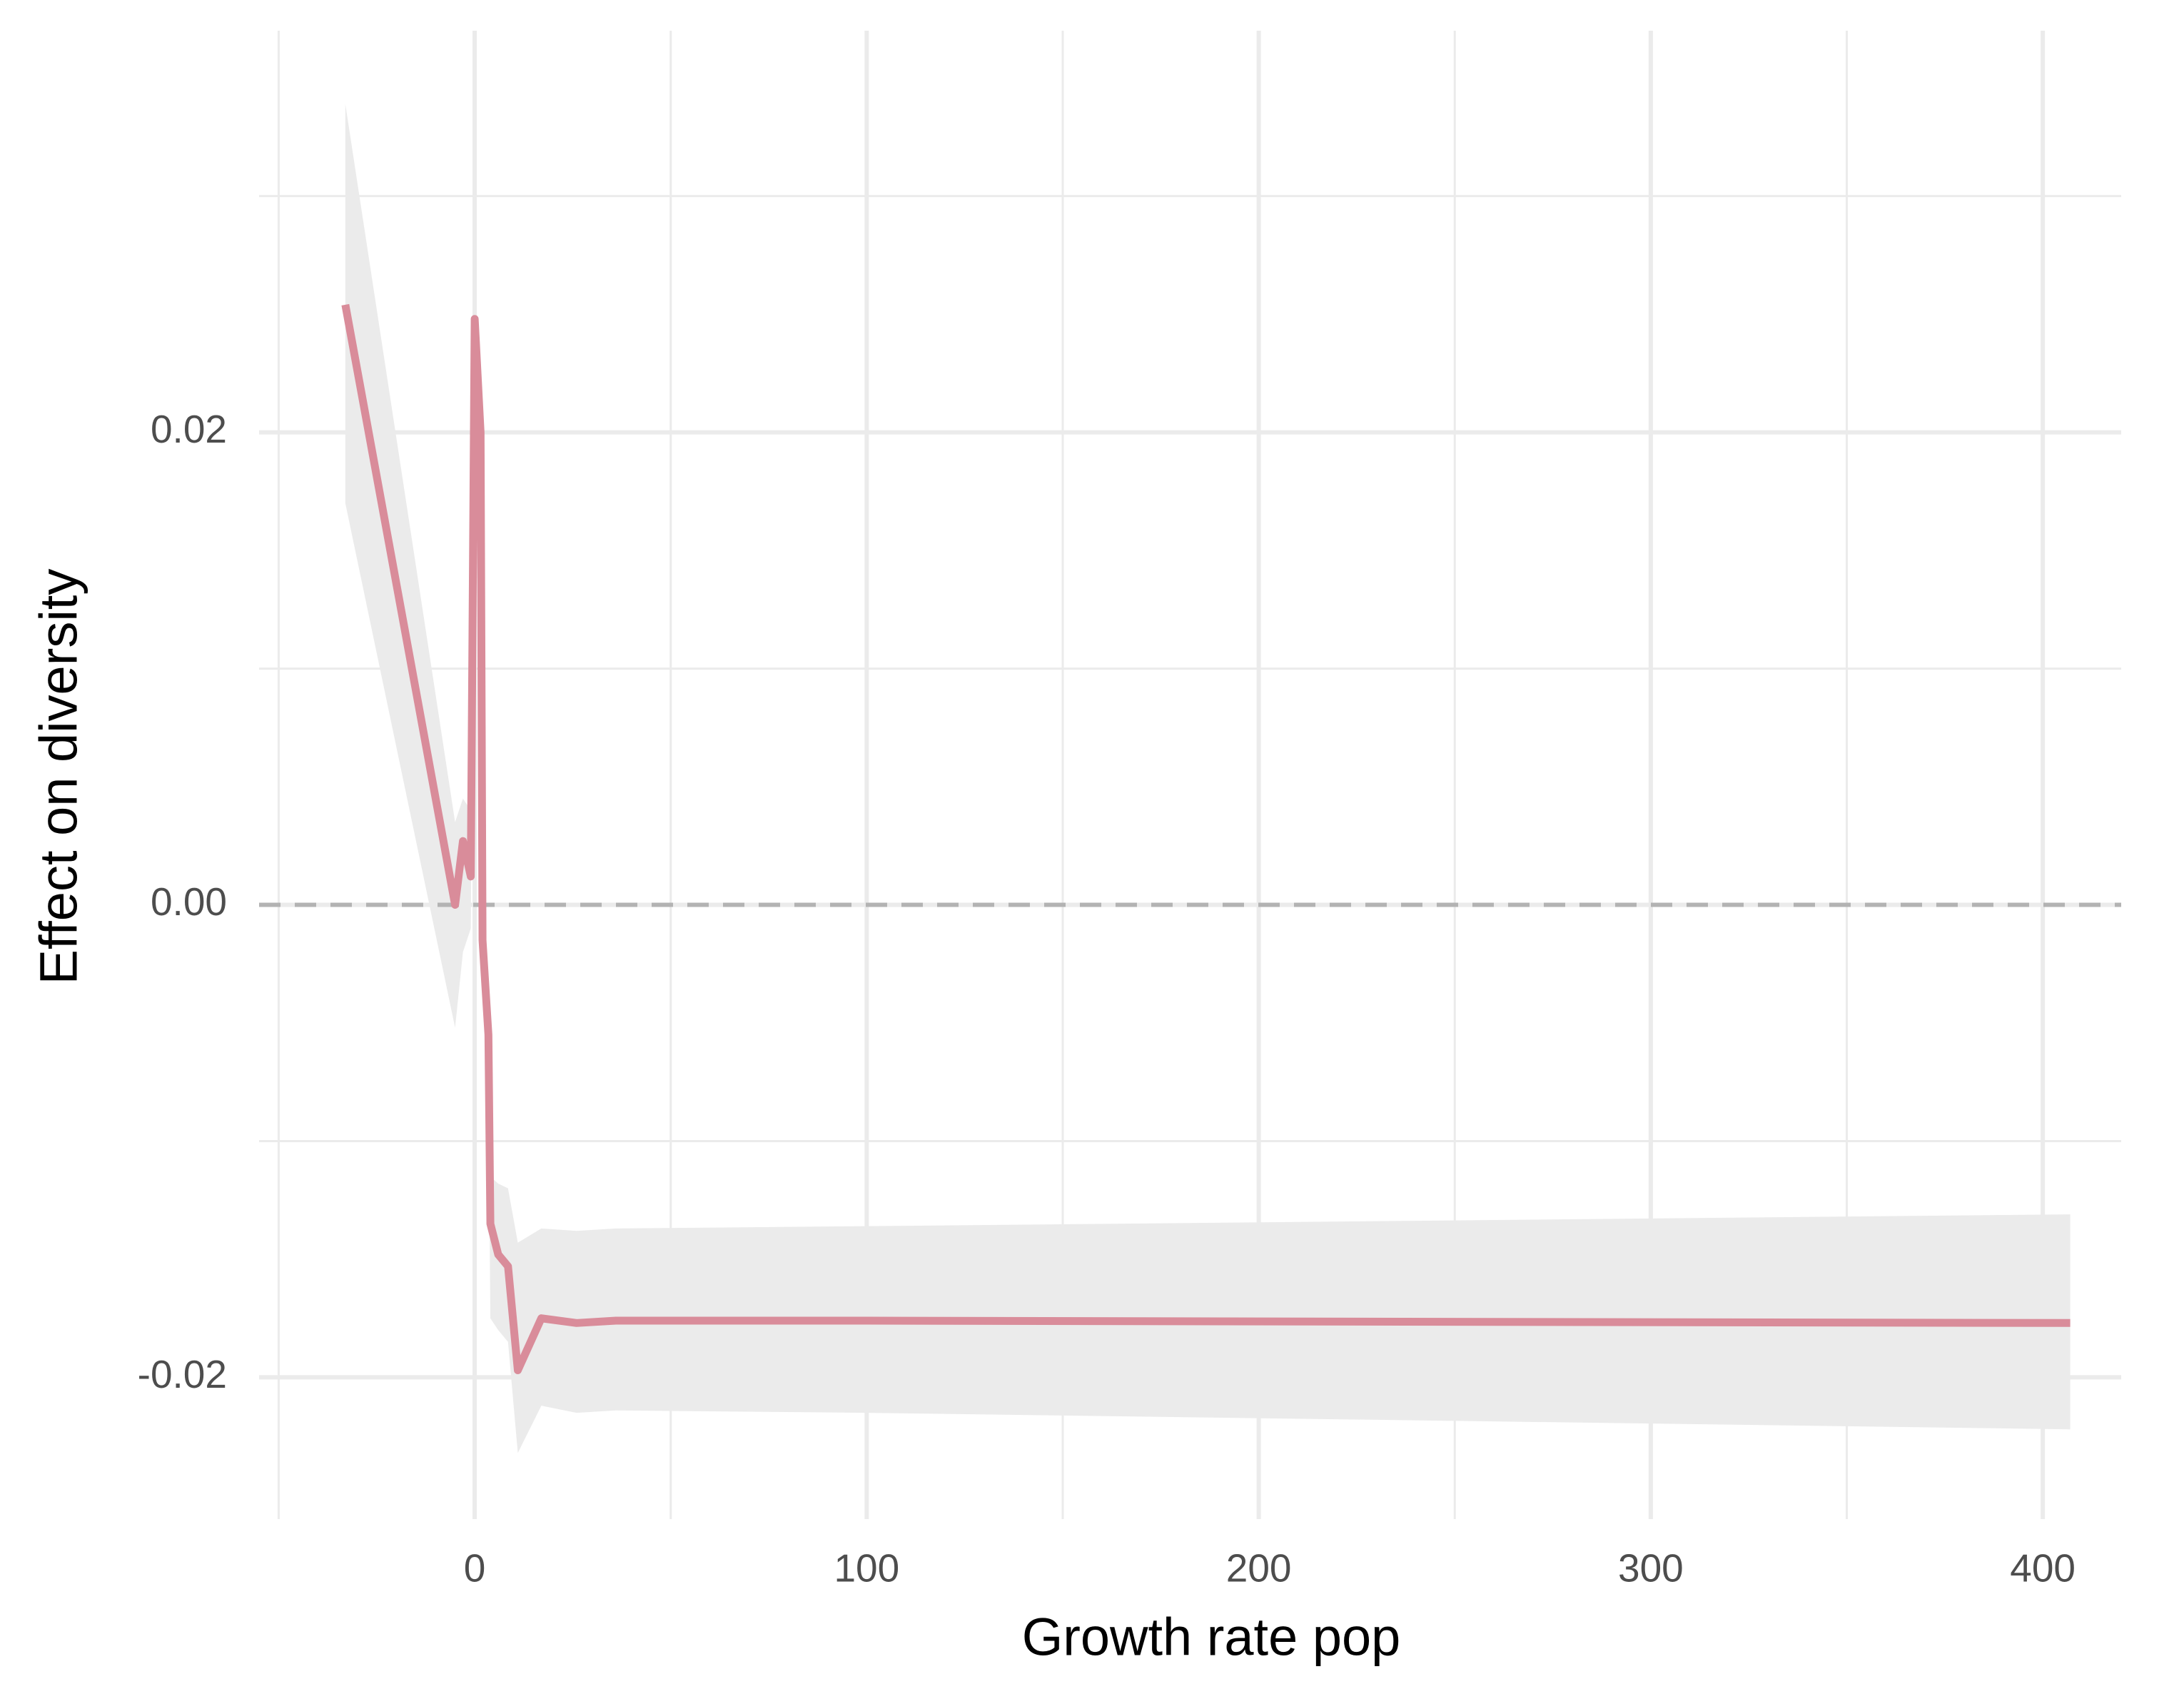 This screenshot has height=1699, width=2184. I want to click on x-tick-label: 100, so click(866, 1568).